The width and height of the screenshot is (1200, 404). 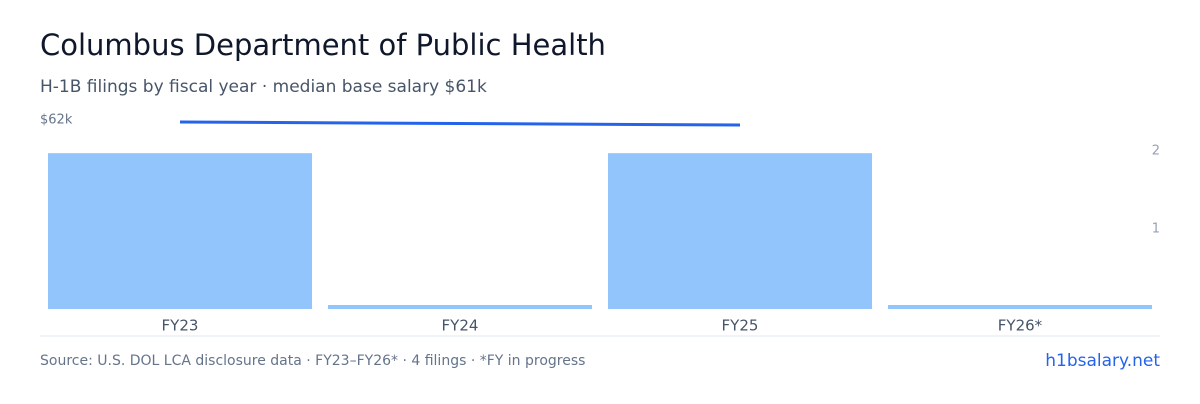 What do you see at coordinates (56, 120) in the screenshot?
I see `y-tick-label: $62k` at bounding box center [56, 120].